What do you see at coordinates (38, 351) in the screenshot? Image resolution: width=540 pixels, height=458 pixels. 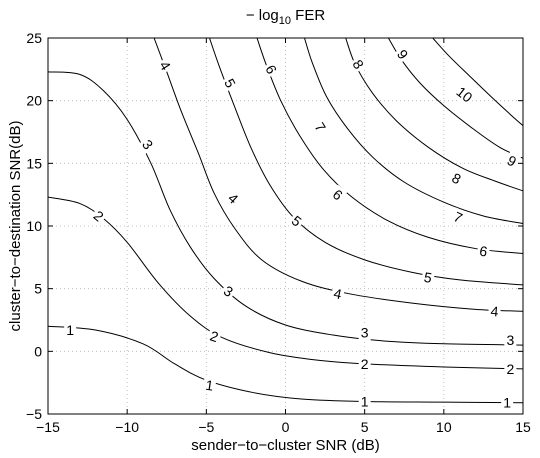 I see `y-tick-label: 0` at bounding box center [38, 351].